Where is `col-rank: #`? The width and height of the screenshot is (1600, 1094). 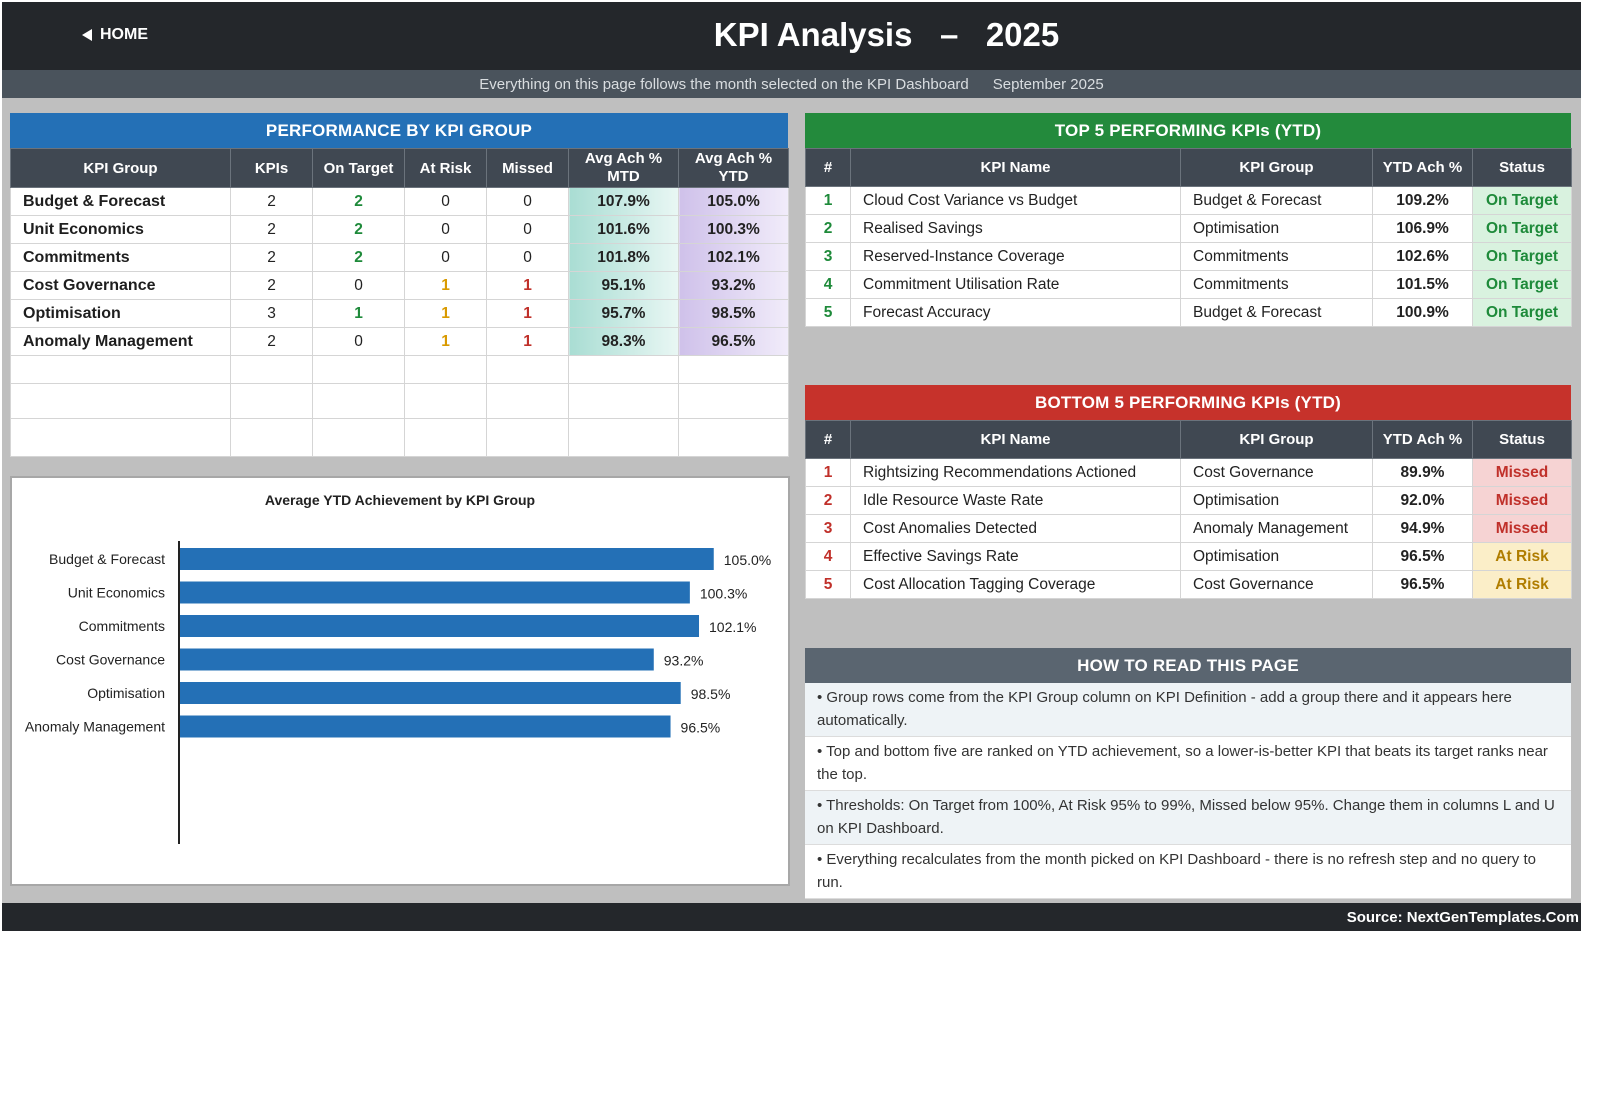 col-rank: # is located at coordinates (828, 167).